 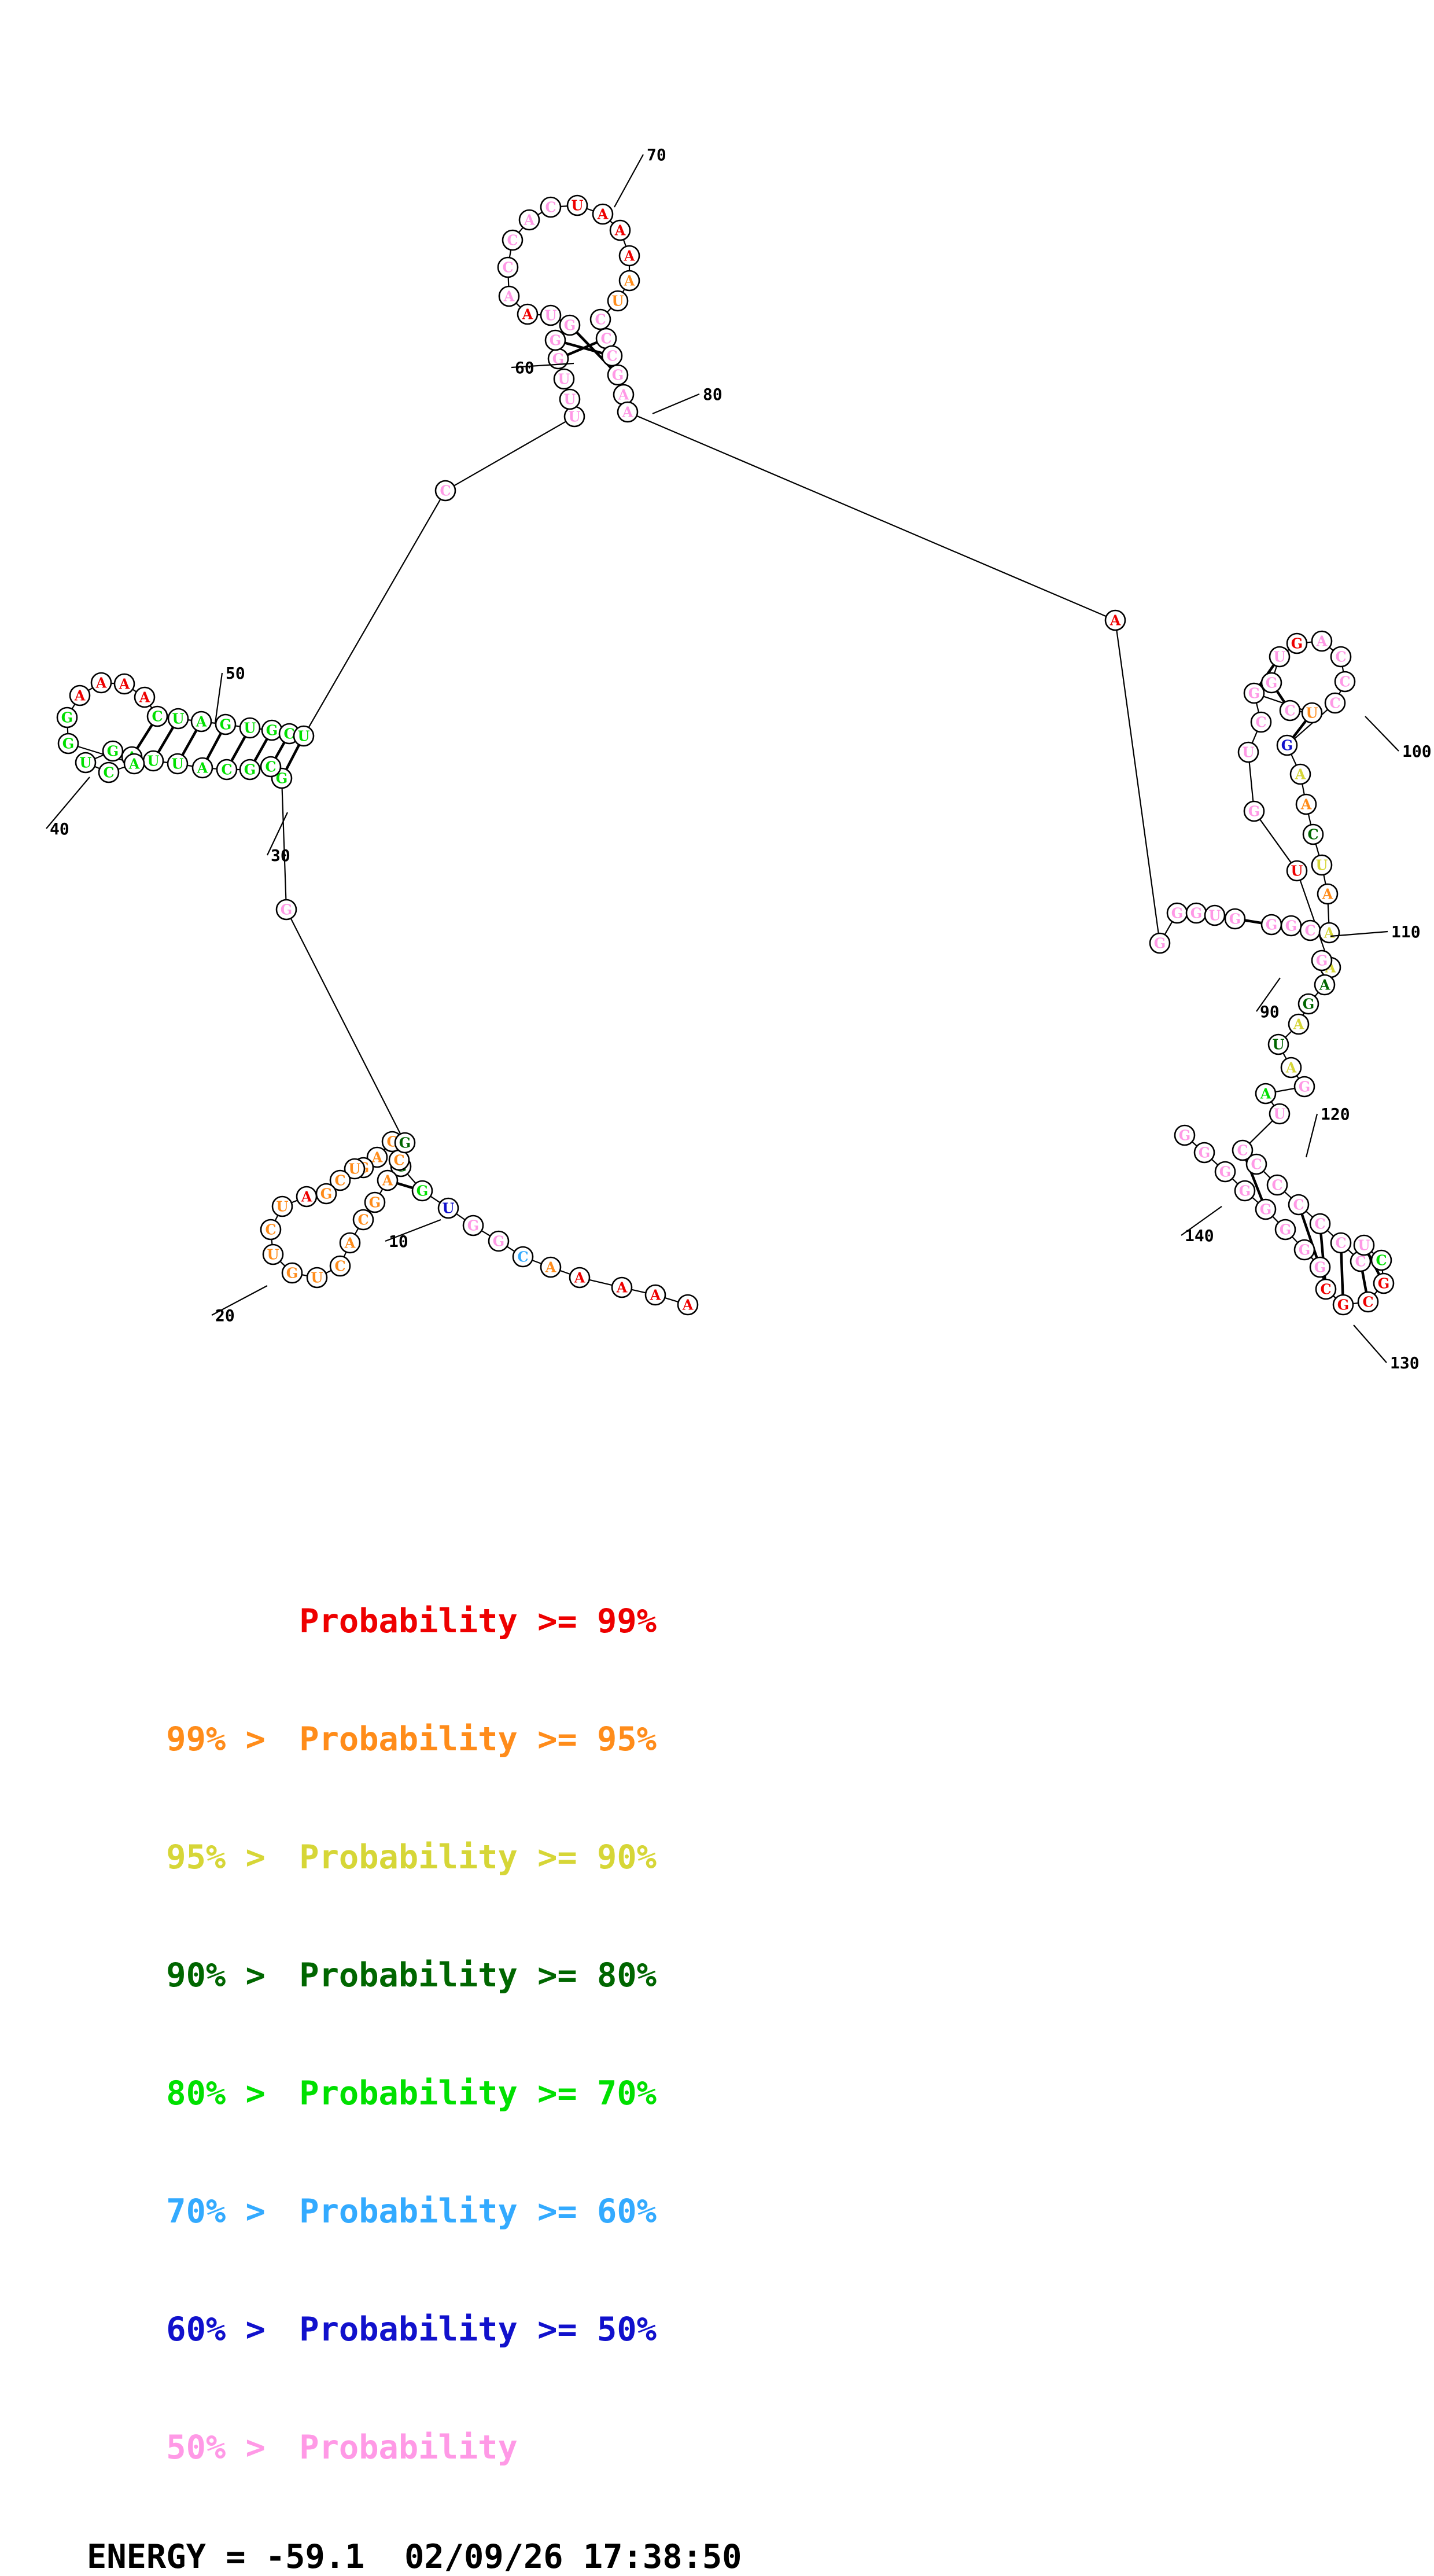 I want to click on nucleotide-20: C, so click(x=271, y=1229).